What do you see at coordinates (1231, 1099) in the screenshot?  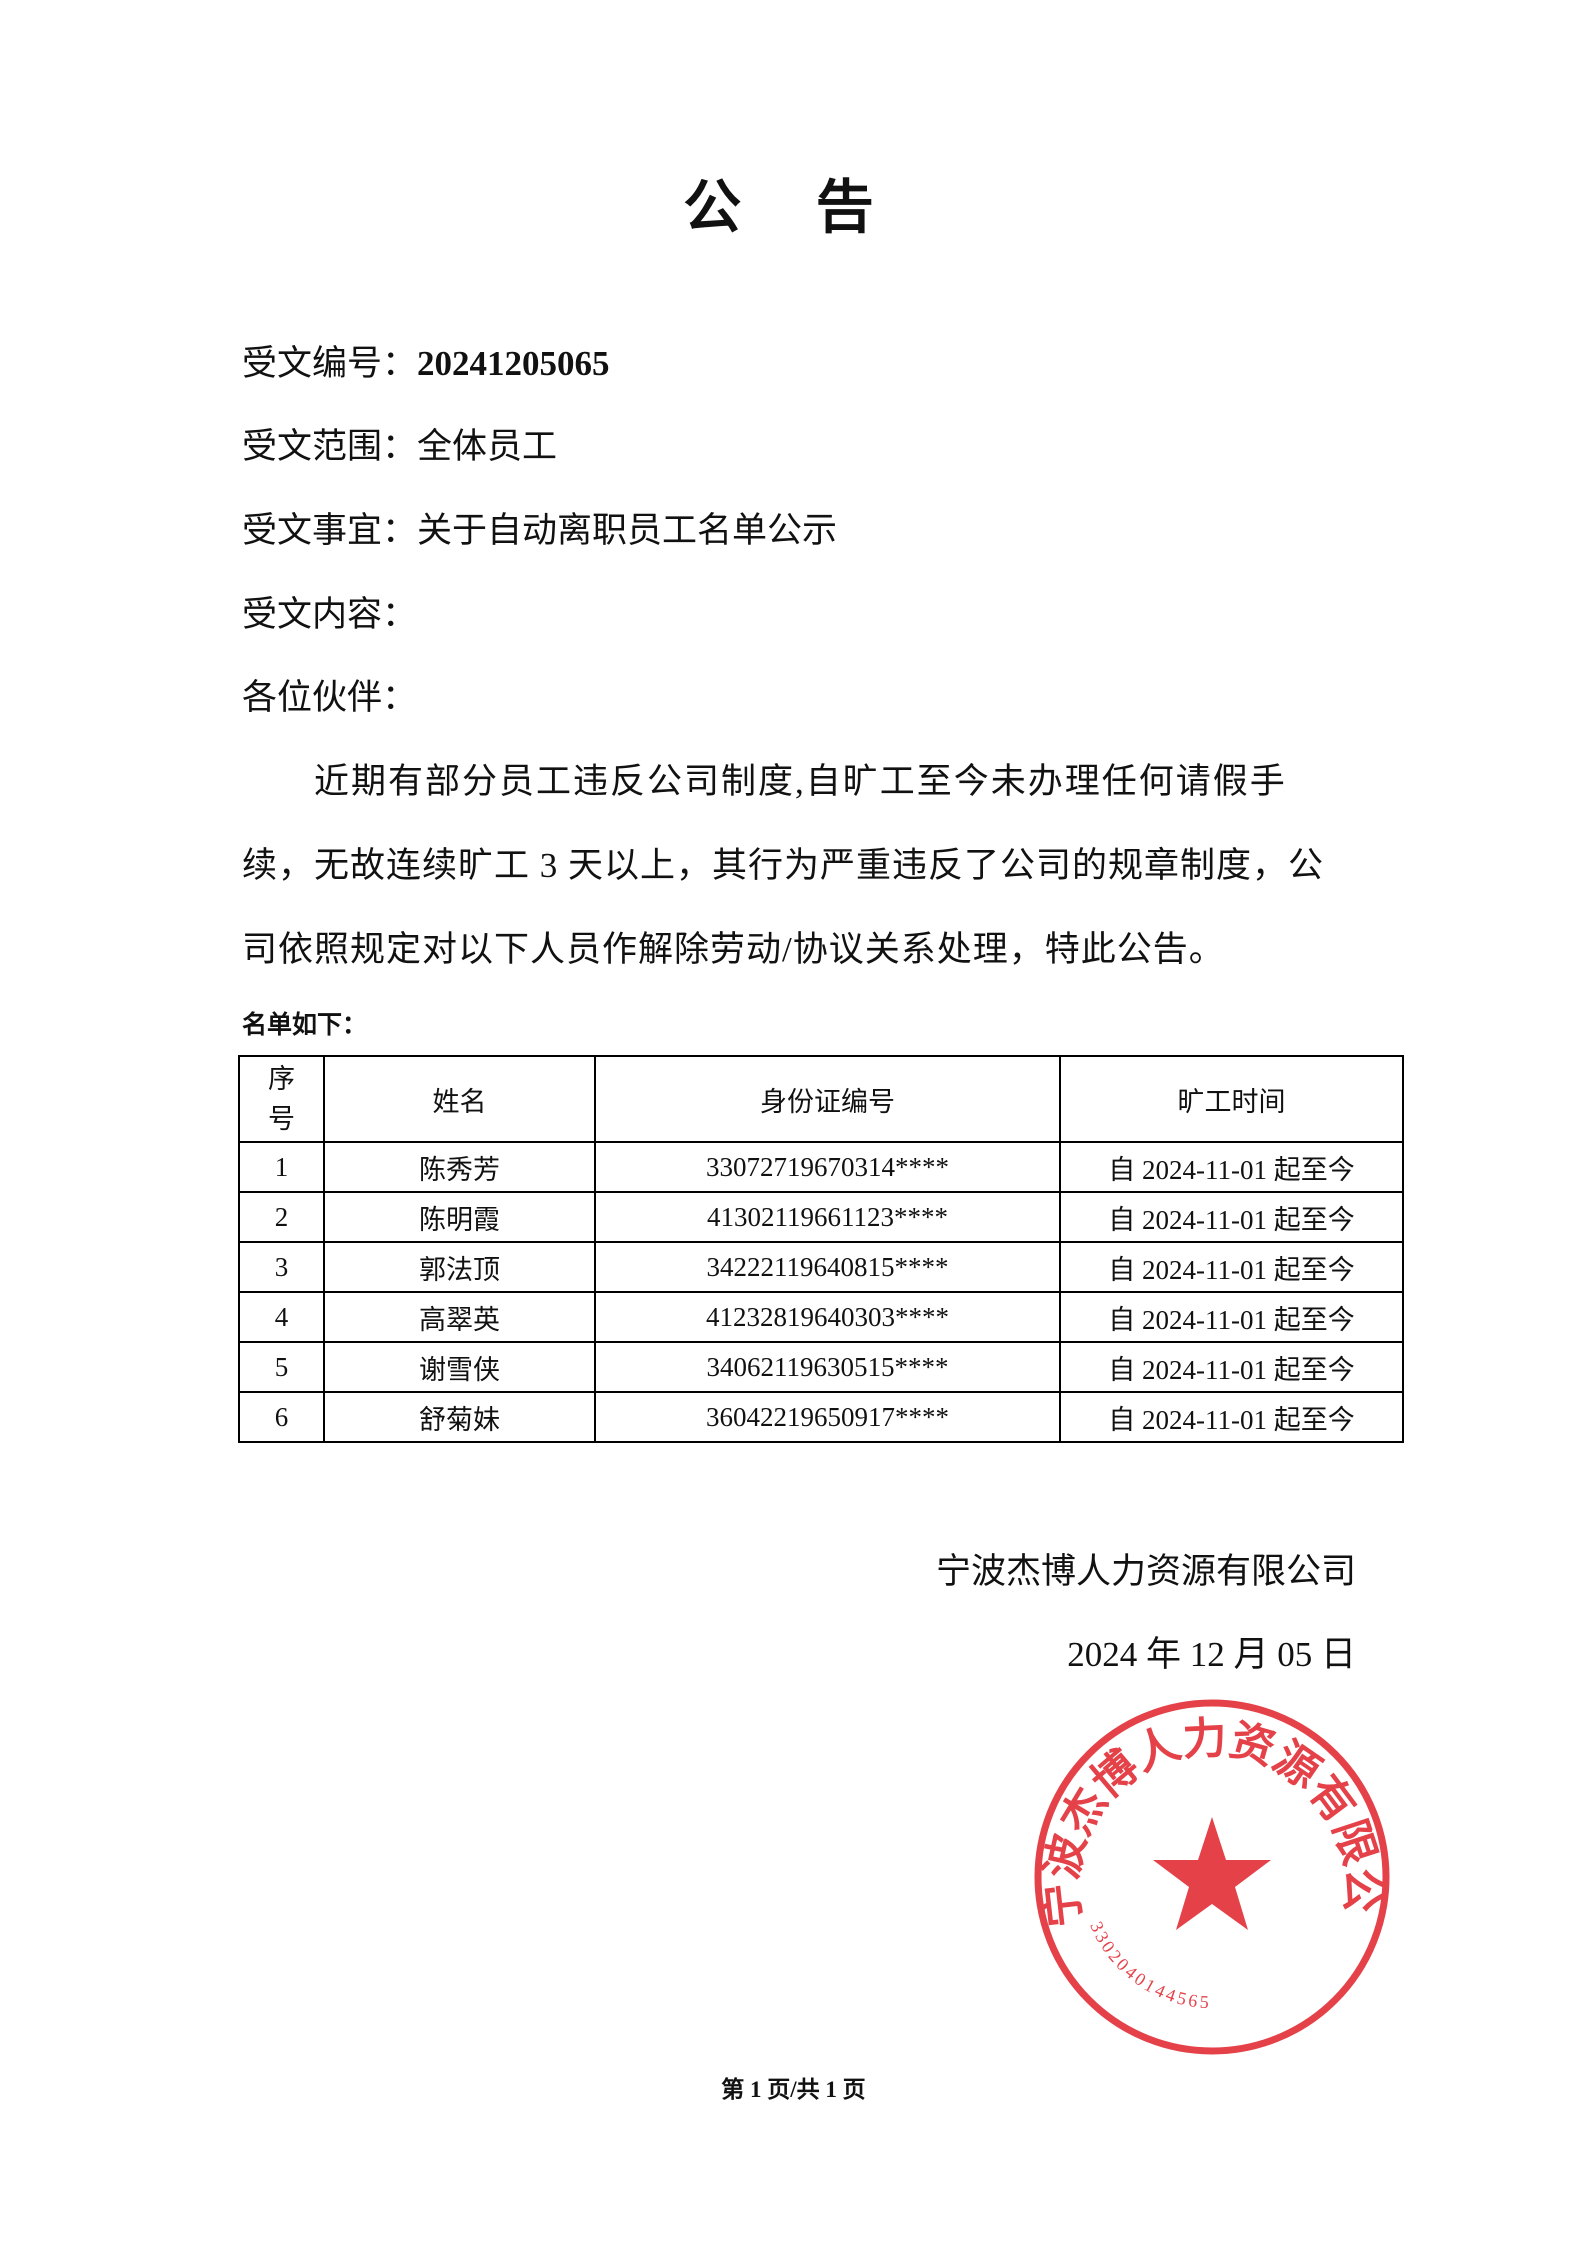 I see `header-absence: 旷工时间` at bounding box center [1231, 1099].